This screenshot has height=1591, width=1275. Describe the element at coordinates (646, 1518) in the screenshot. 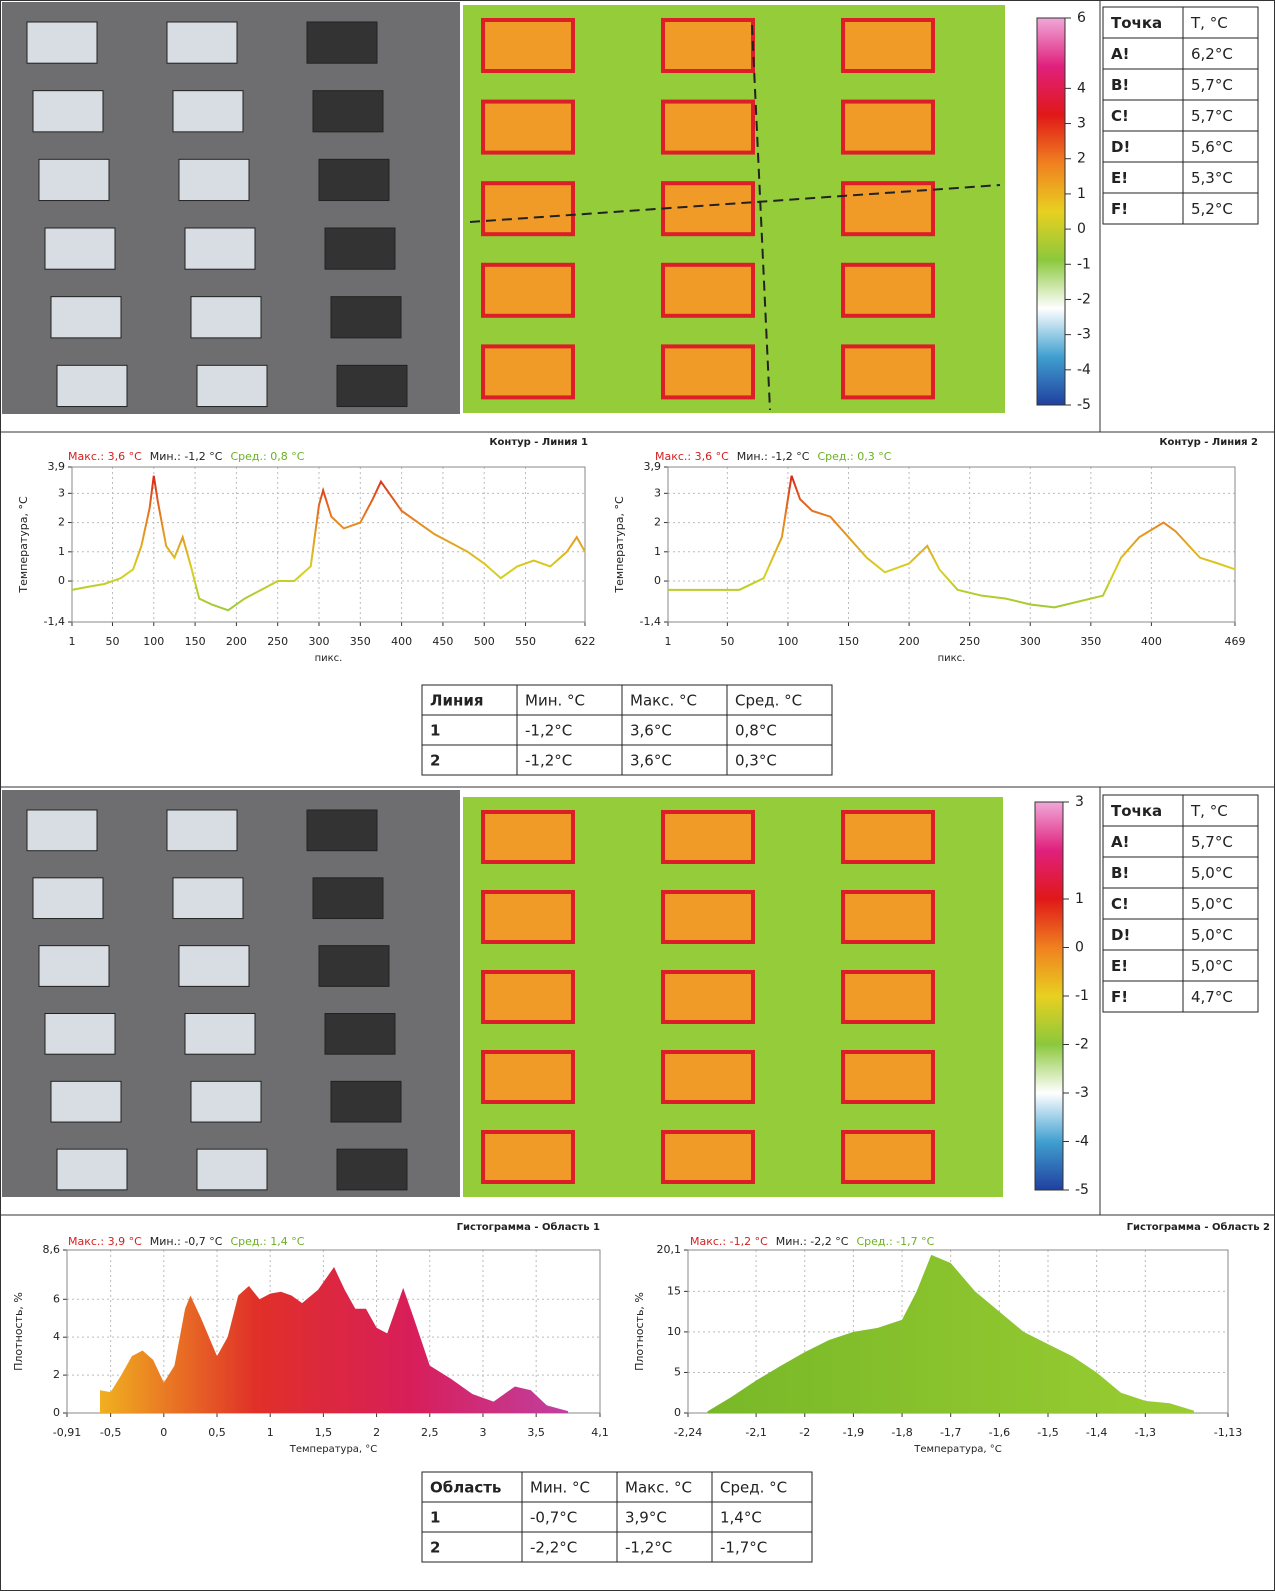

I see `cell-text: 3,9°C` at that location.